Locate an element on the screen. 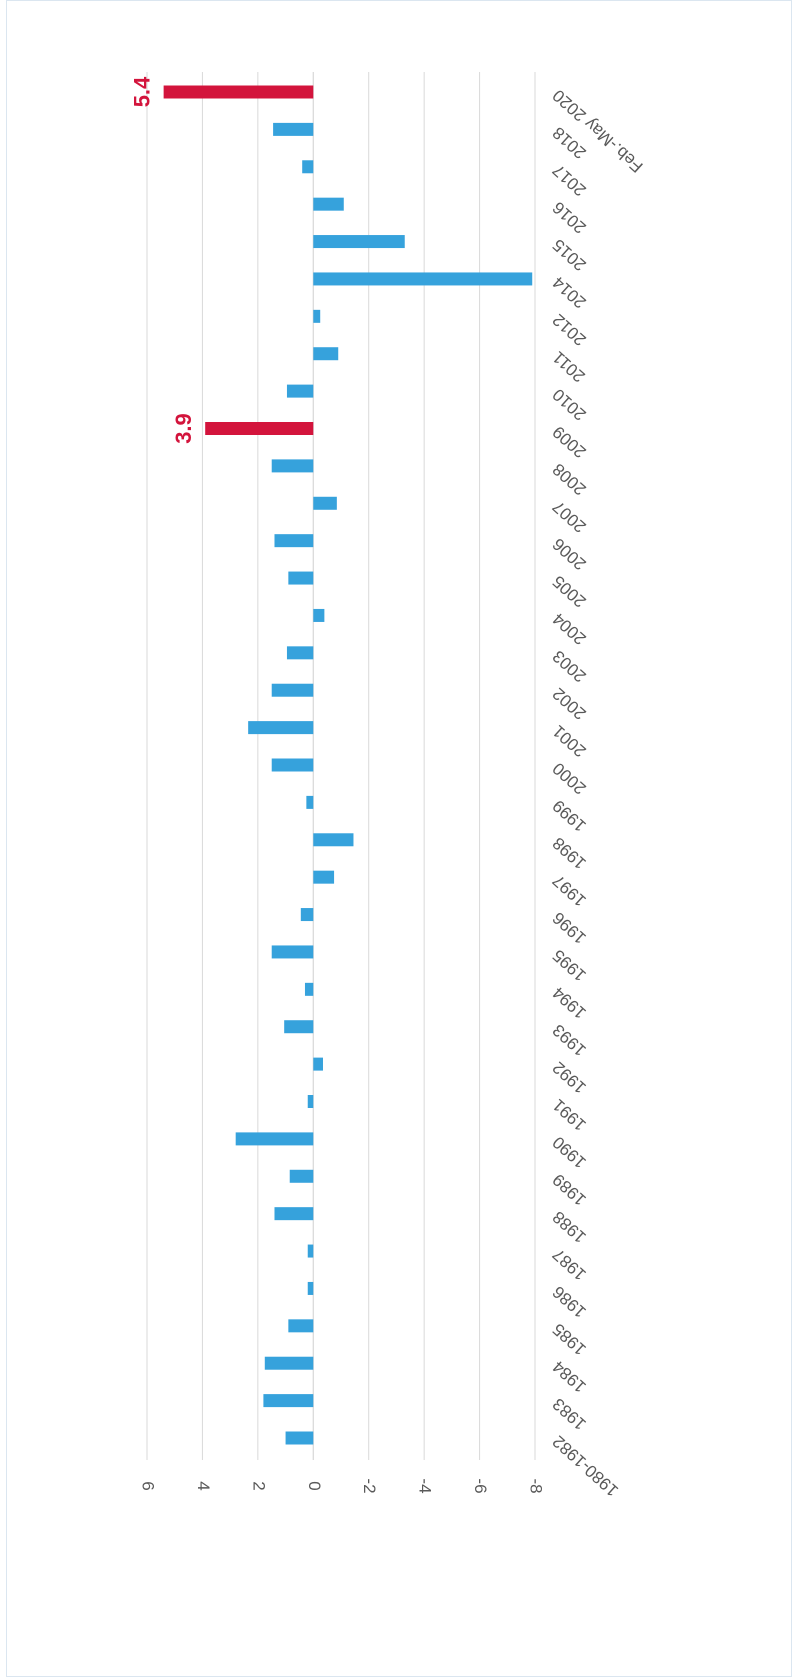 Image resolution: width=792 pixels, height=1679 pixels. x-tick-label: 1993 is located at coordinates (569, 1039).